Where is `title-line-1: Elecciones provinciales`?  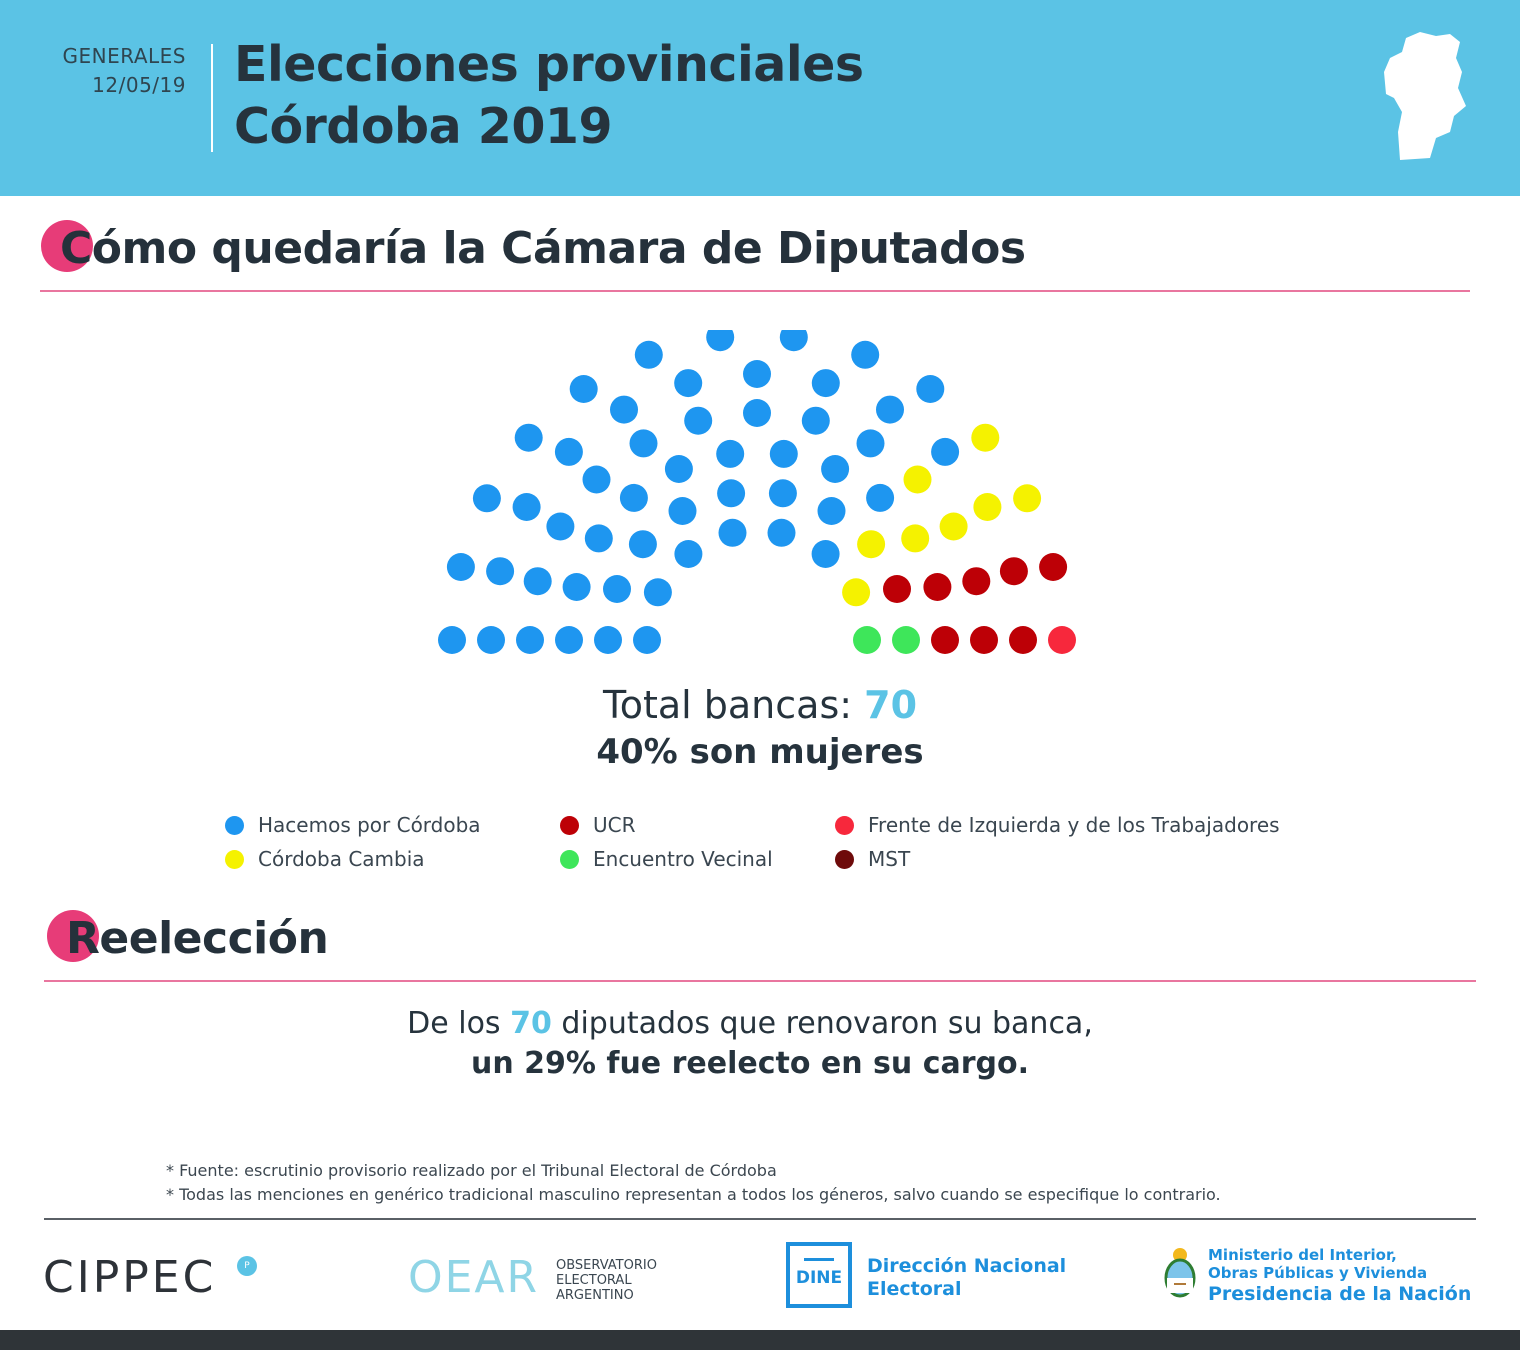
title-line-1: Elecciones provinciales is located at coordinates (549, 64).